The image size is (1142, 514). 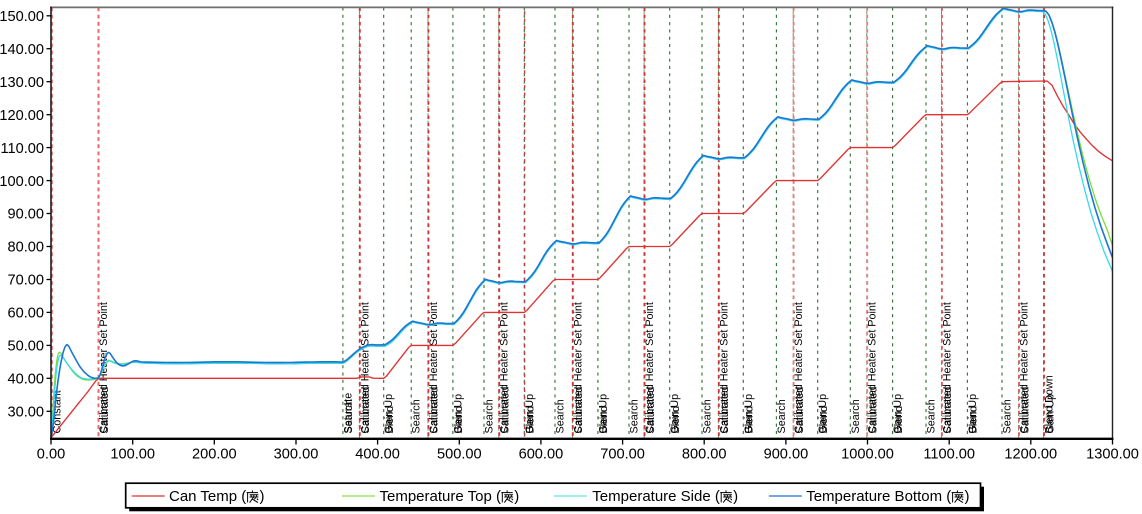 I want to click on svg-text: 40.00, so click(x=25, y=380).